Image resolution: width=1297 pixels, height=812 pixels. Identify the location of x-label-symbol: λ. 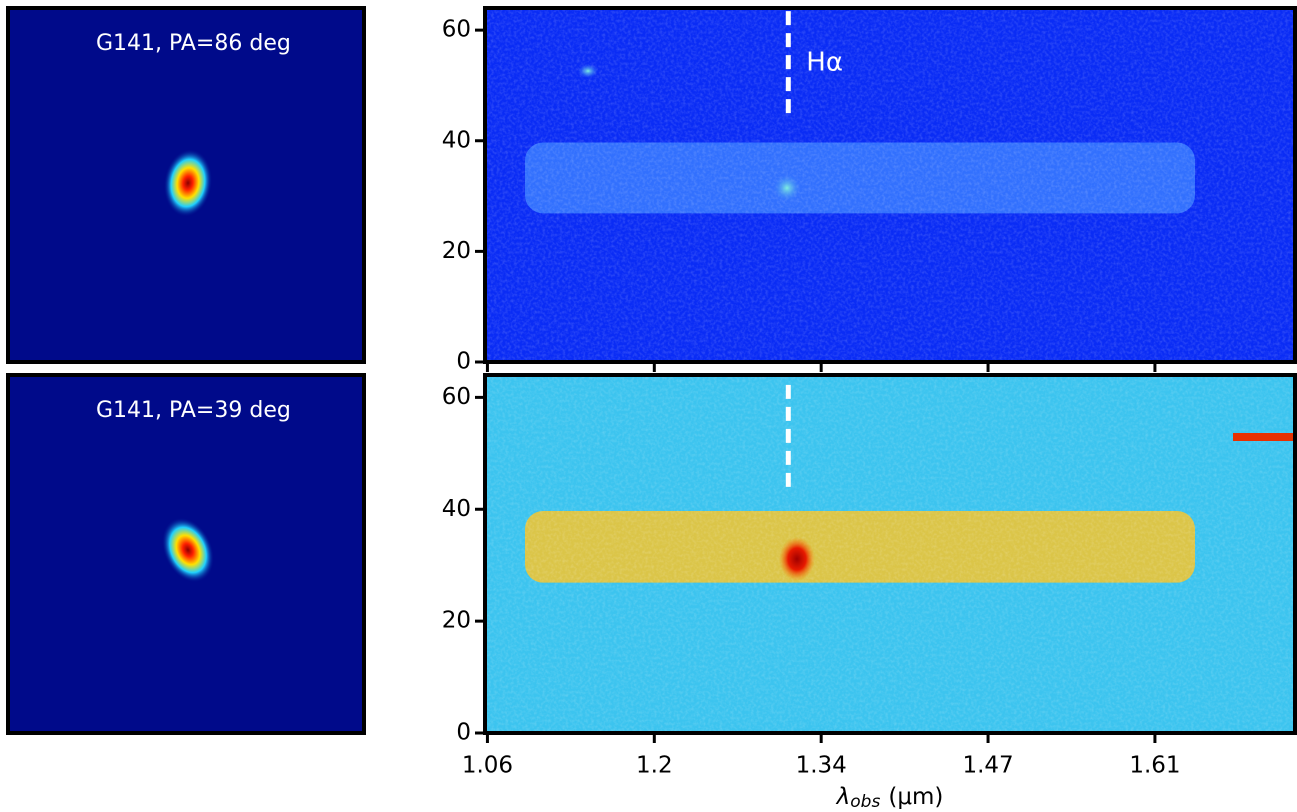
(843, 797).